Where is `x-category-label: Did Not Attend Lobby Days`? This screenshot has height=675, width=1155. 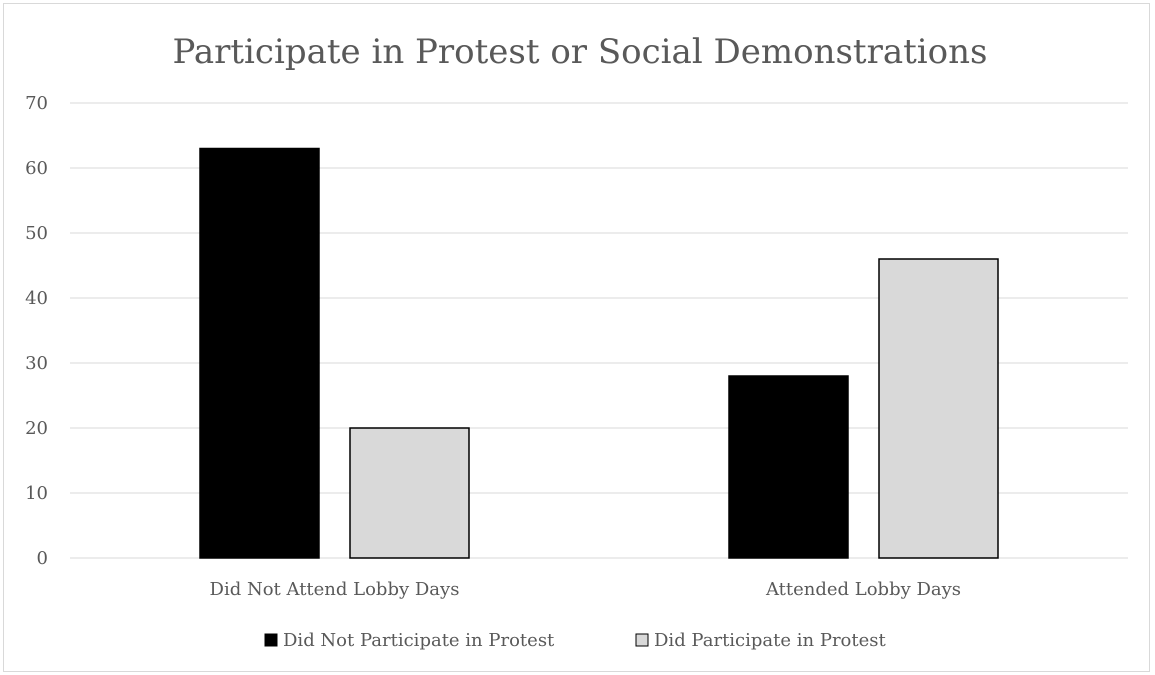
x-category-label: Did Not Attend Lobby Days is located at coordinates (335, 589).